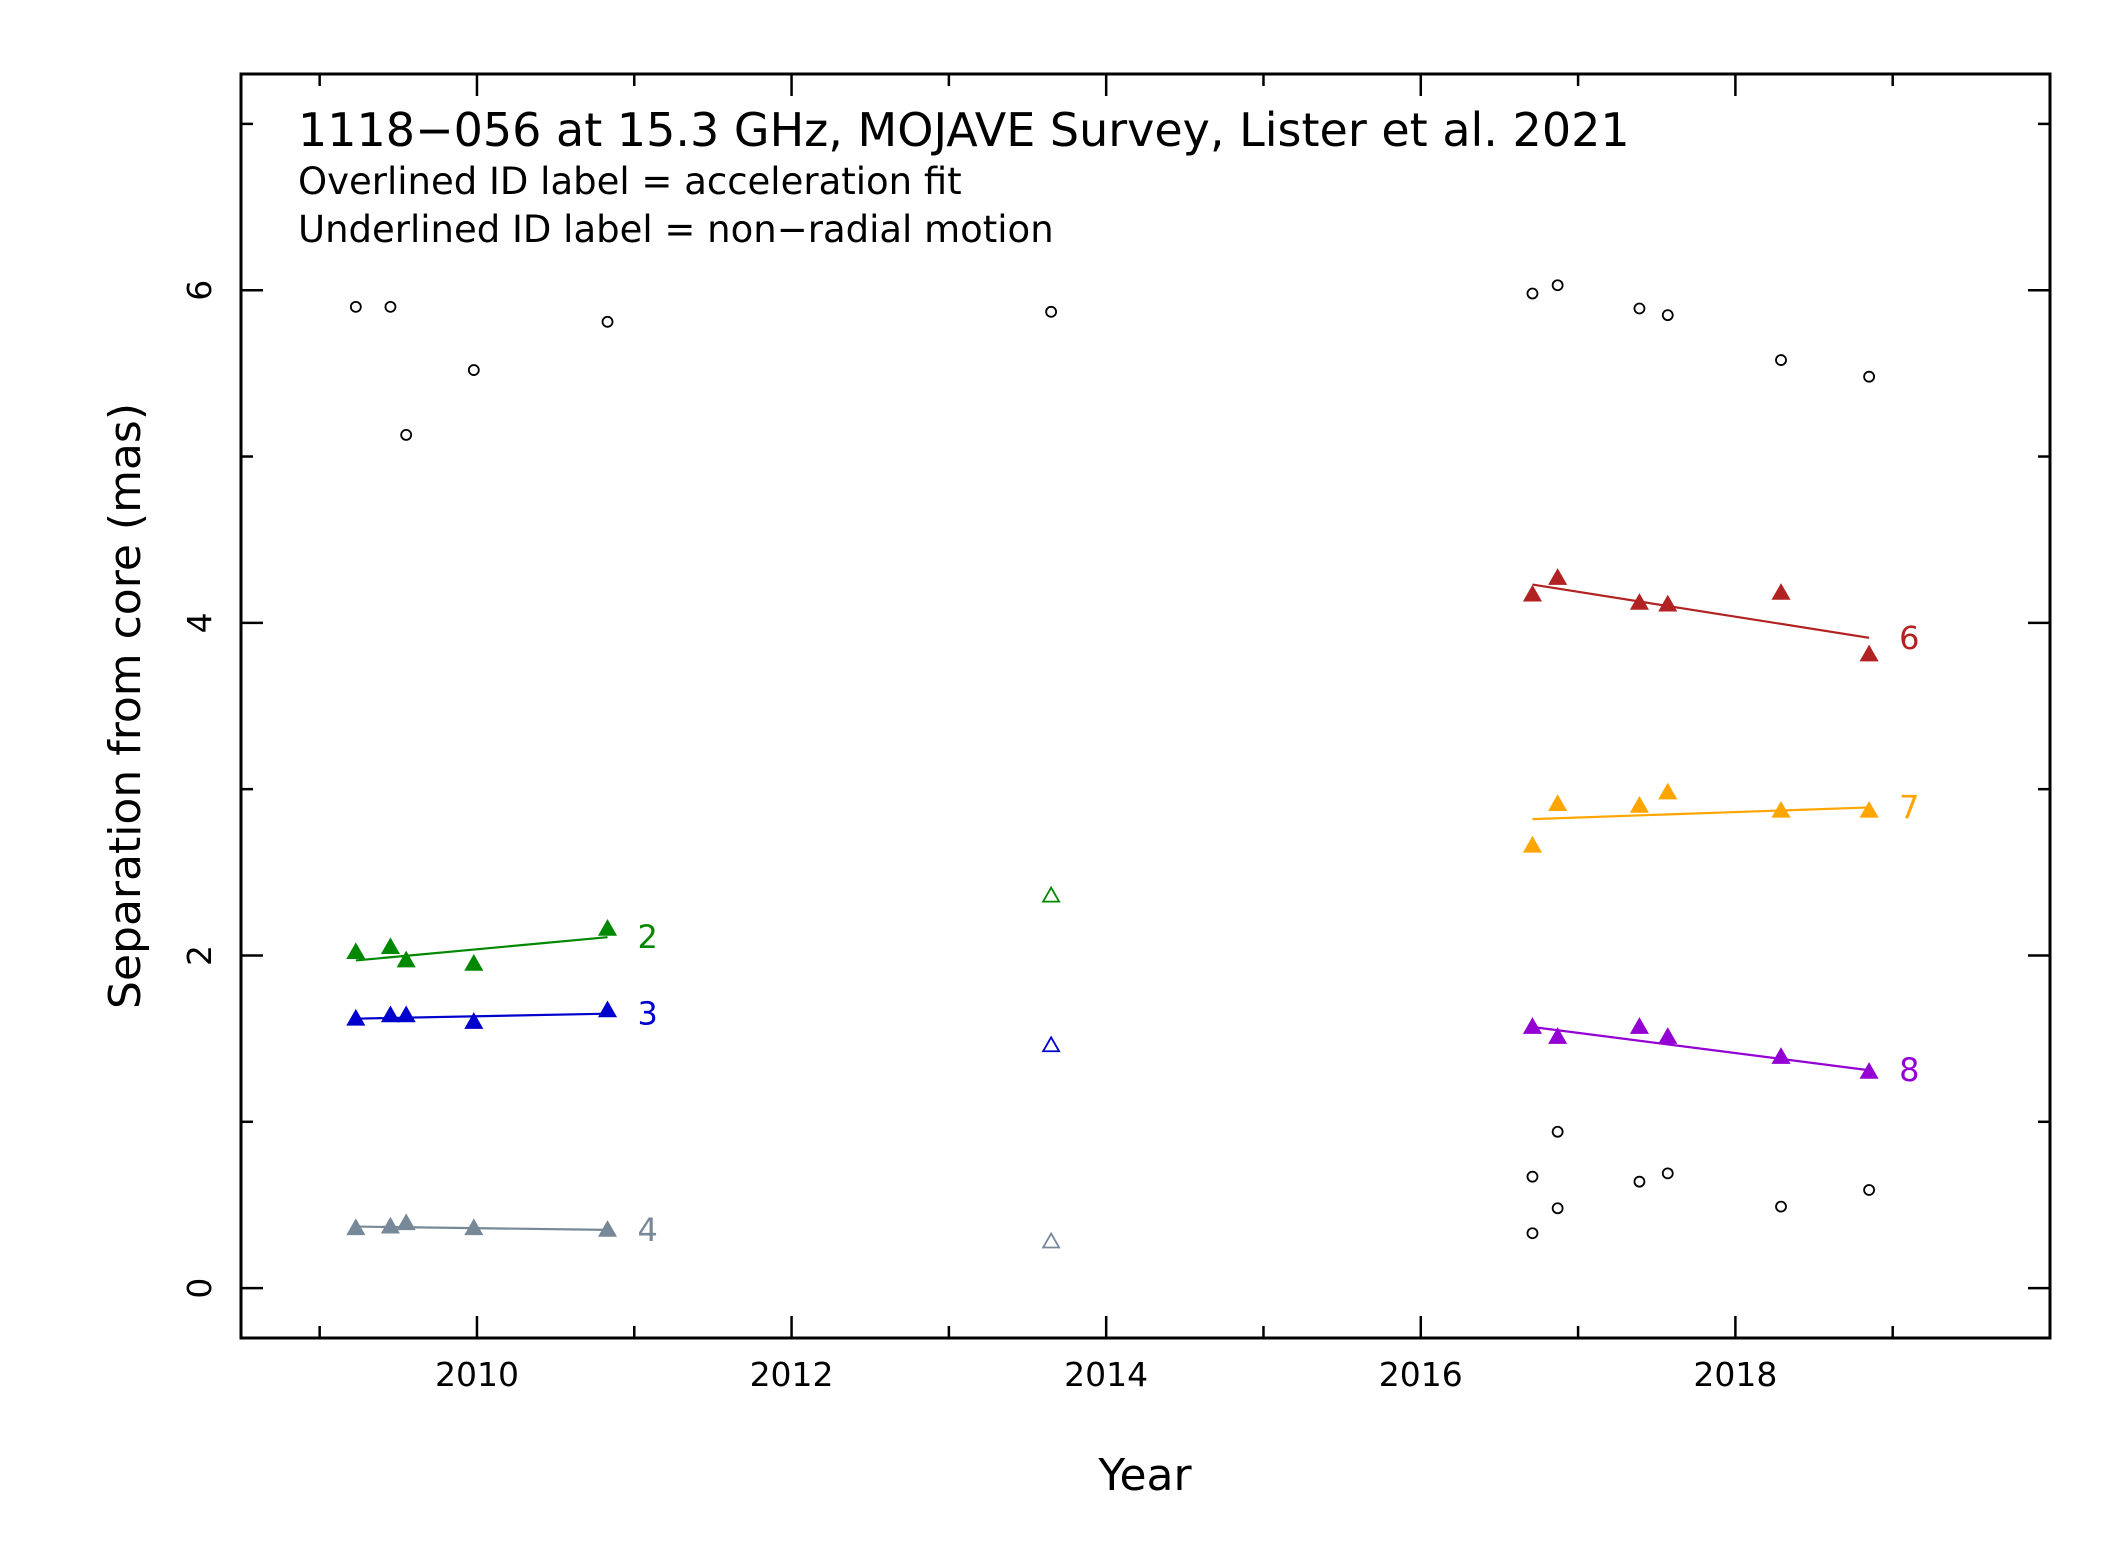 The width and height of the screenshot is (2127, 1546). What do you see at coordinates (676, 229) in the screenshot?
I see `subtitle-underlined-note: Underlined ID label = non−radial motion` at bounding box center [676, 229].